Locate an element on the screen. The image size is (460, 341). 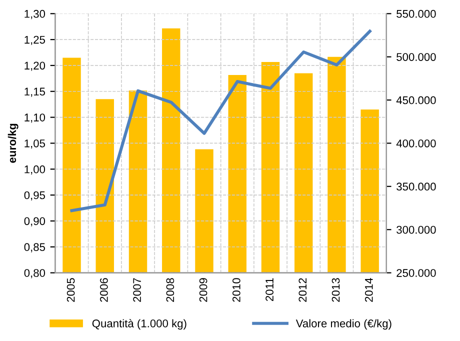
y2-tick-label: 550.000 is located at coordinates (416, 14).